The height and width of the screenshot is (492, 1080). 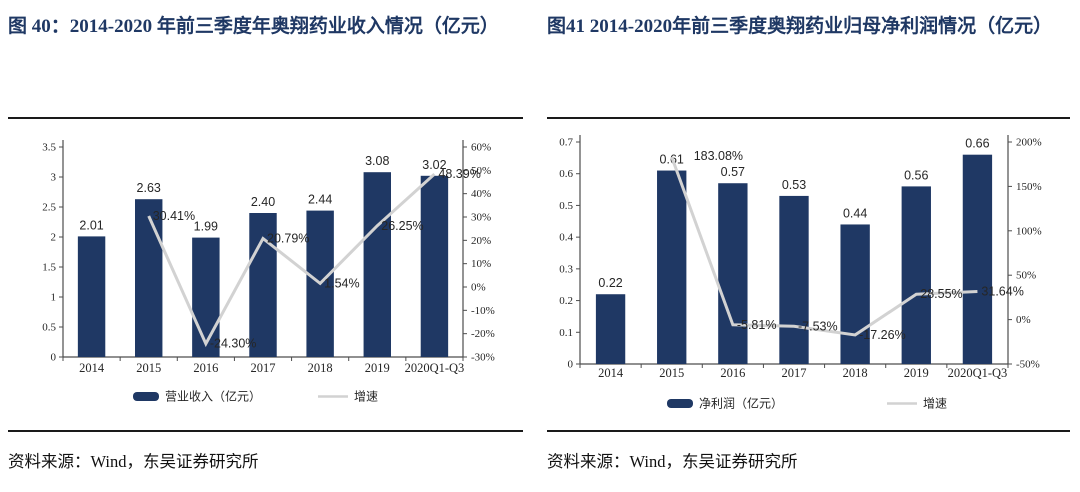 What do you see at coordinates (459, 174) in the screenshot?
I see `growth-value-label: 48.39%` at bounding box center [459, 174].